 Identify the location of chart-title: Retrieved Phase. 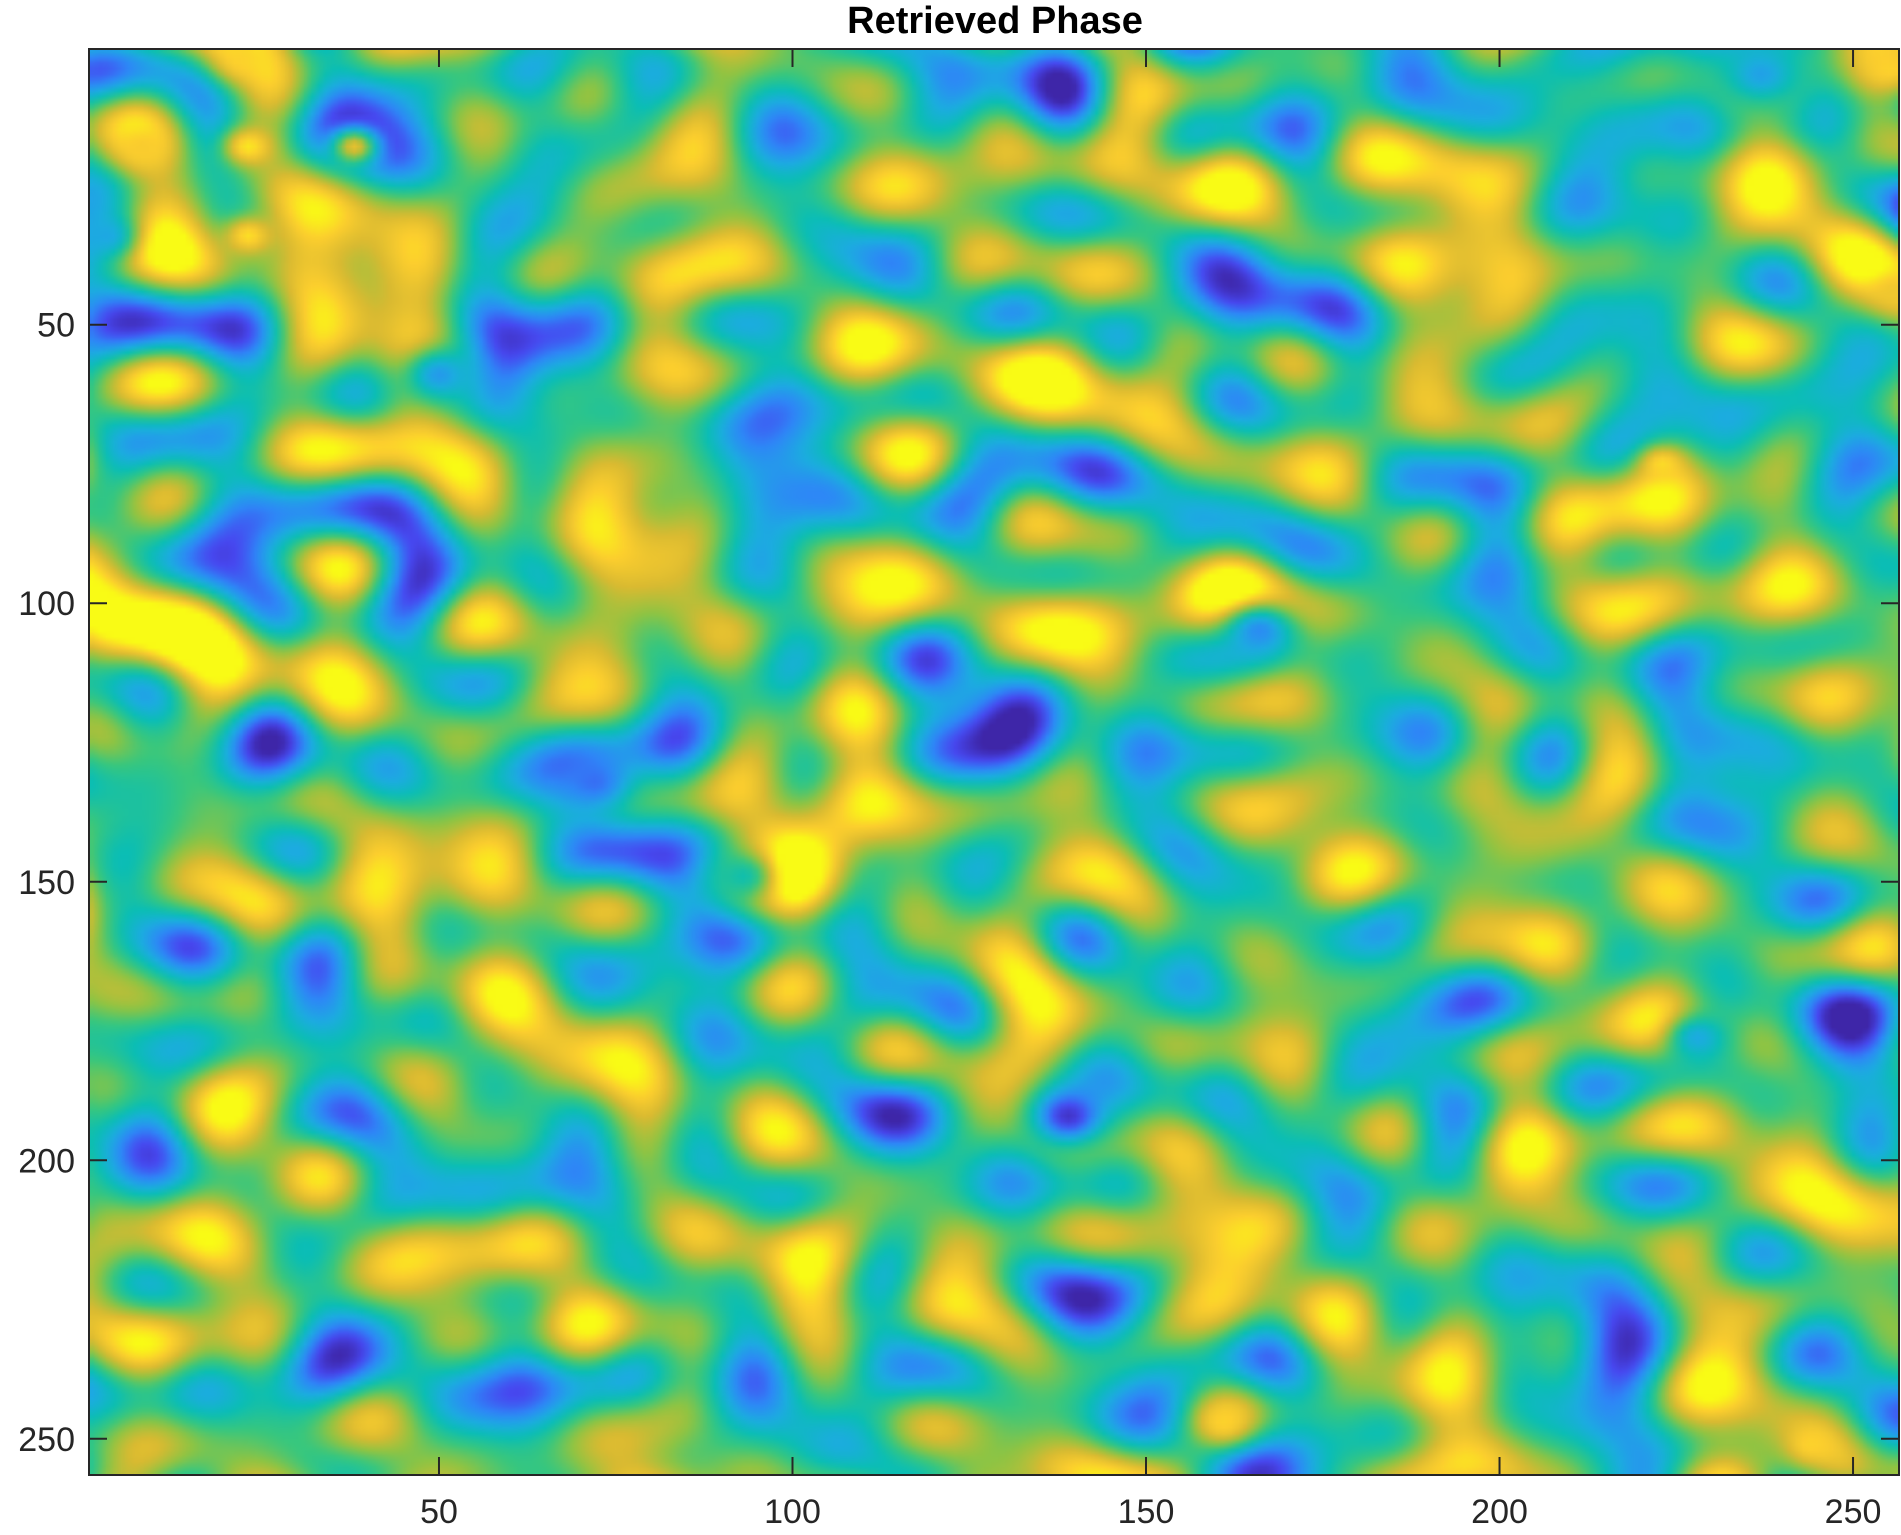
(995, 21).